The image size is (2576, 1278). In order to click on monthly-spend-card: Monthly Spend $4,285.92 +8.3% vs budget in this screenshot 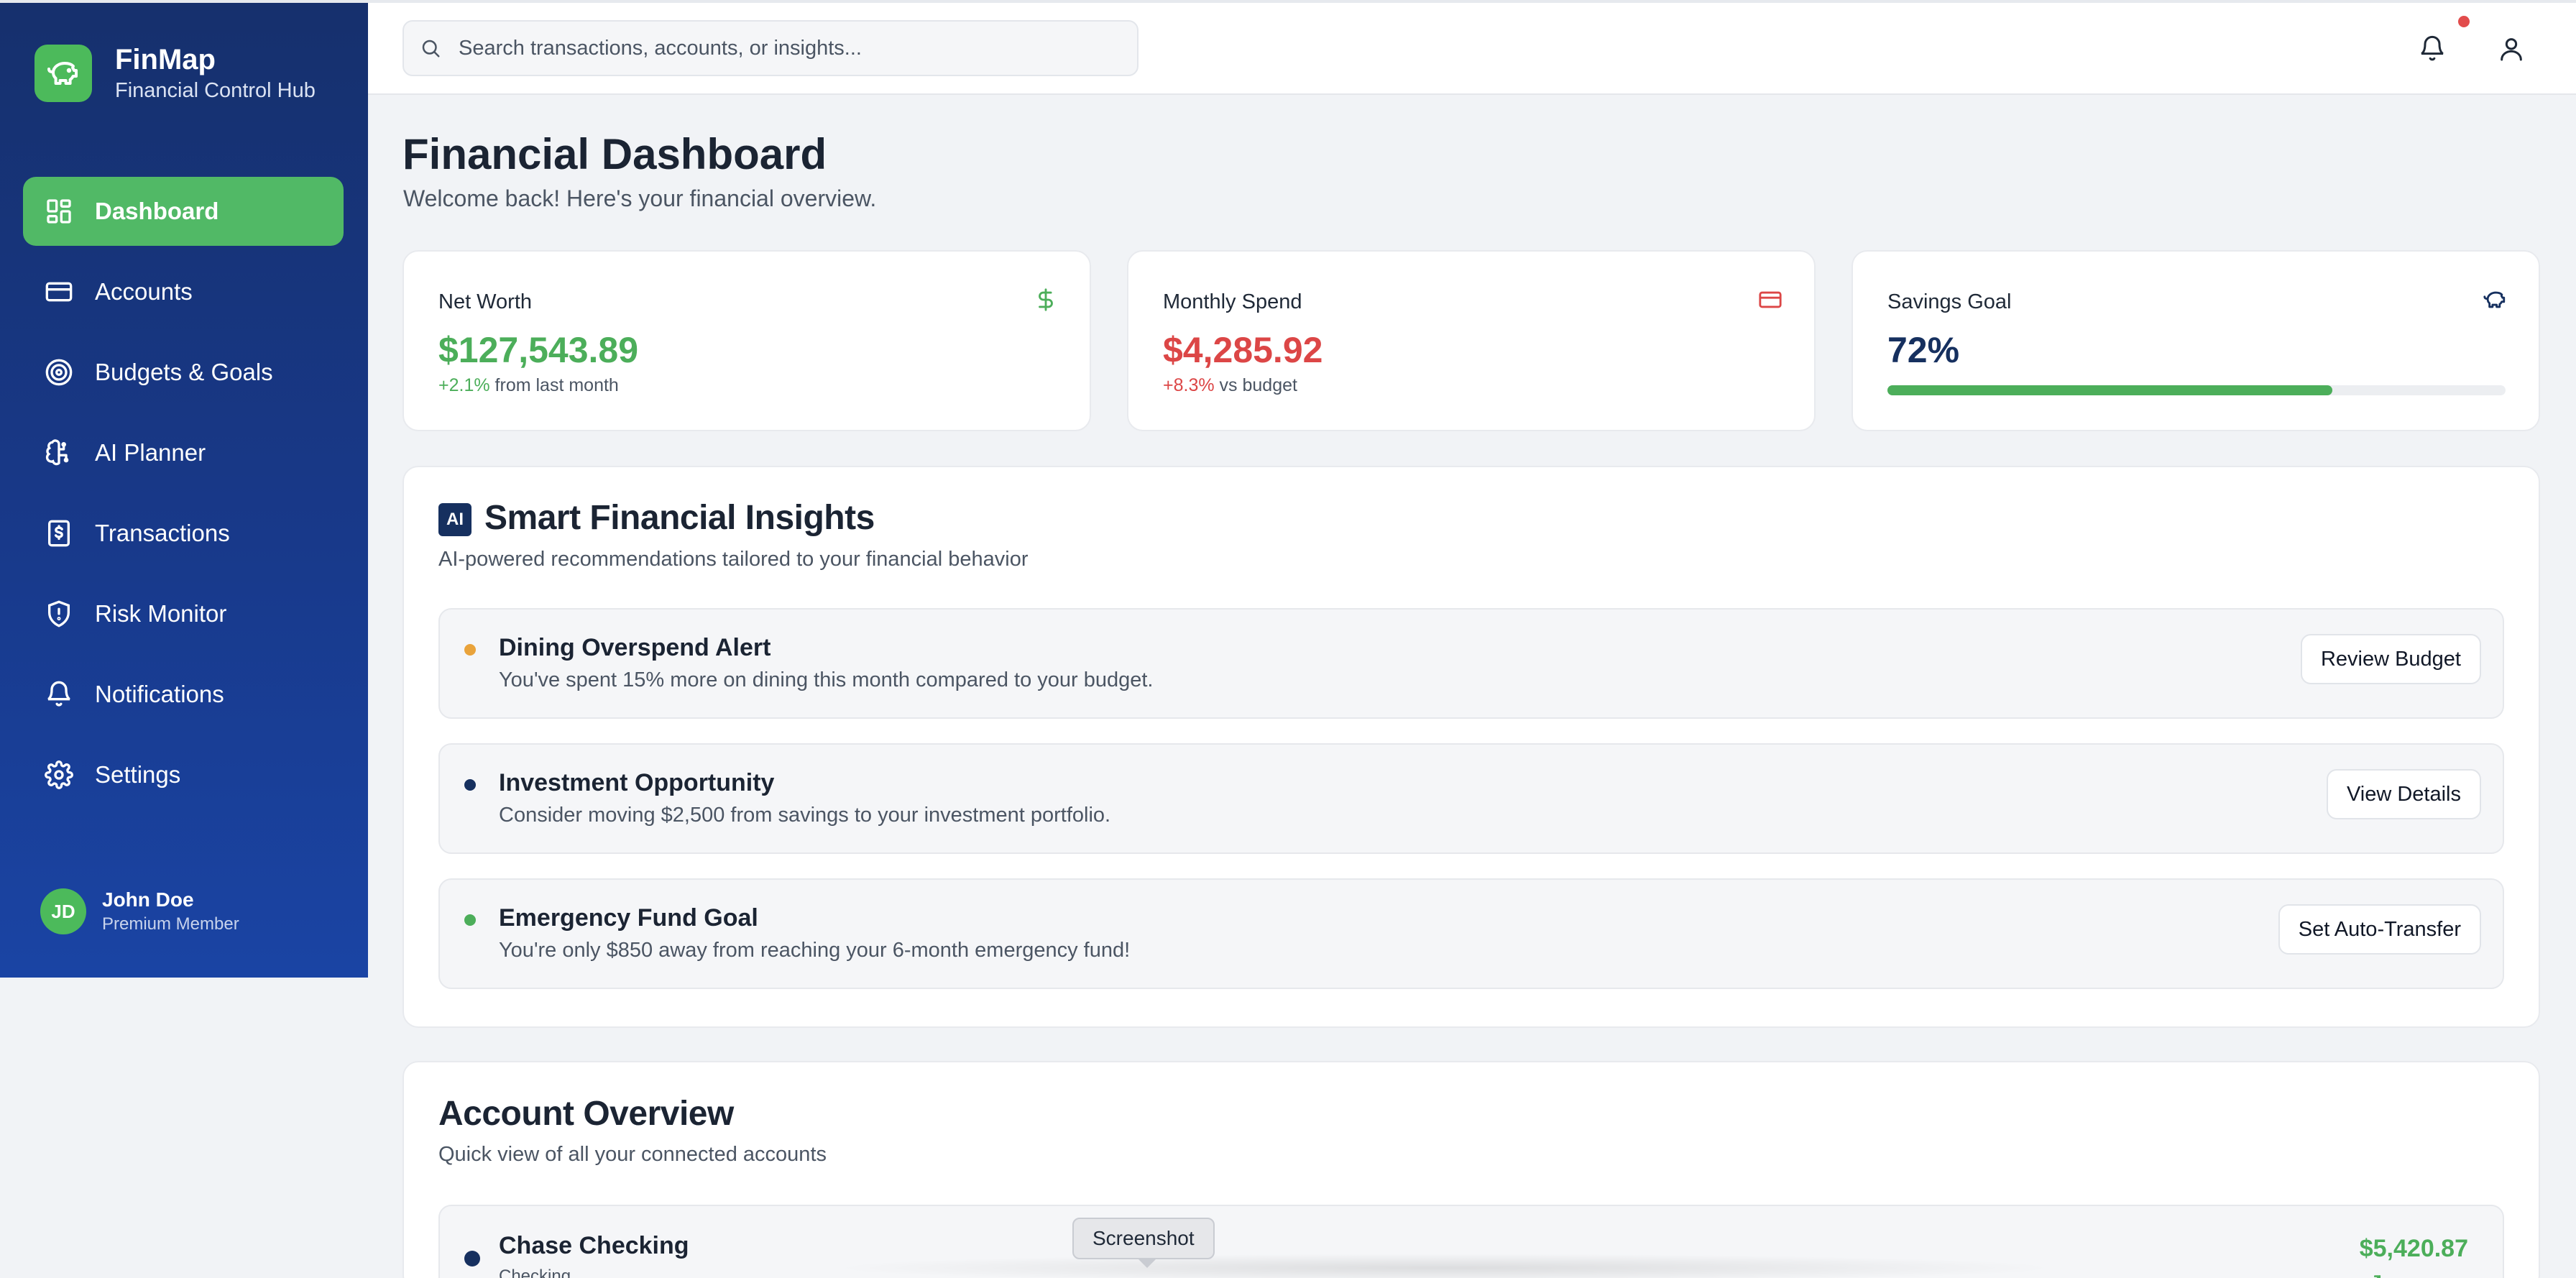, I will do `click(1471, 340)`.